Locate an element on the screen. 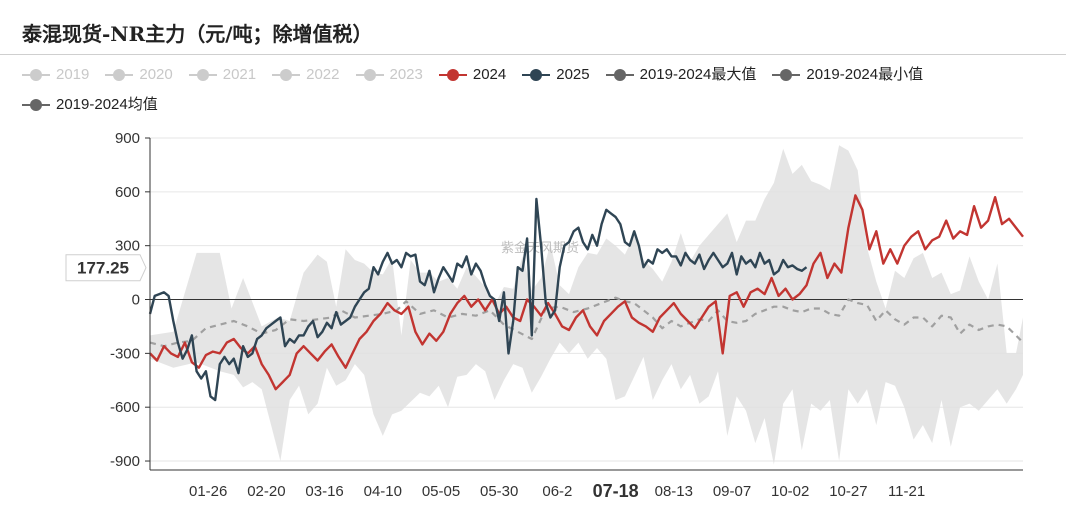  x-tick-label: 04-10 is located at coordinates (383, 491).